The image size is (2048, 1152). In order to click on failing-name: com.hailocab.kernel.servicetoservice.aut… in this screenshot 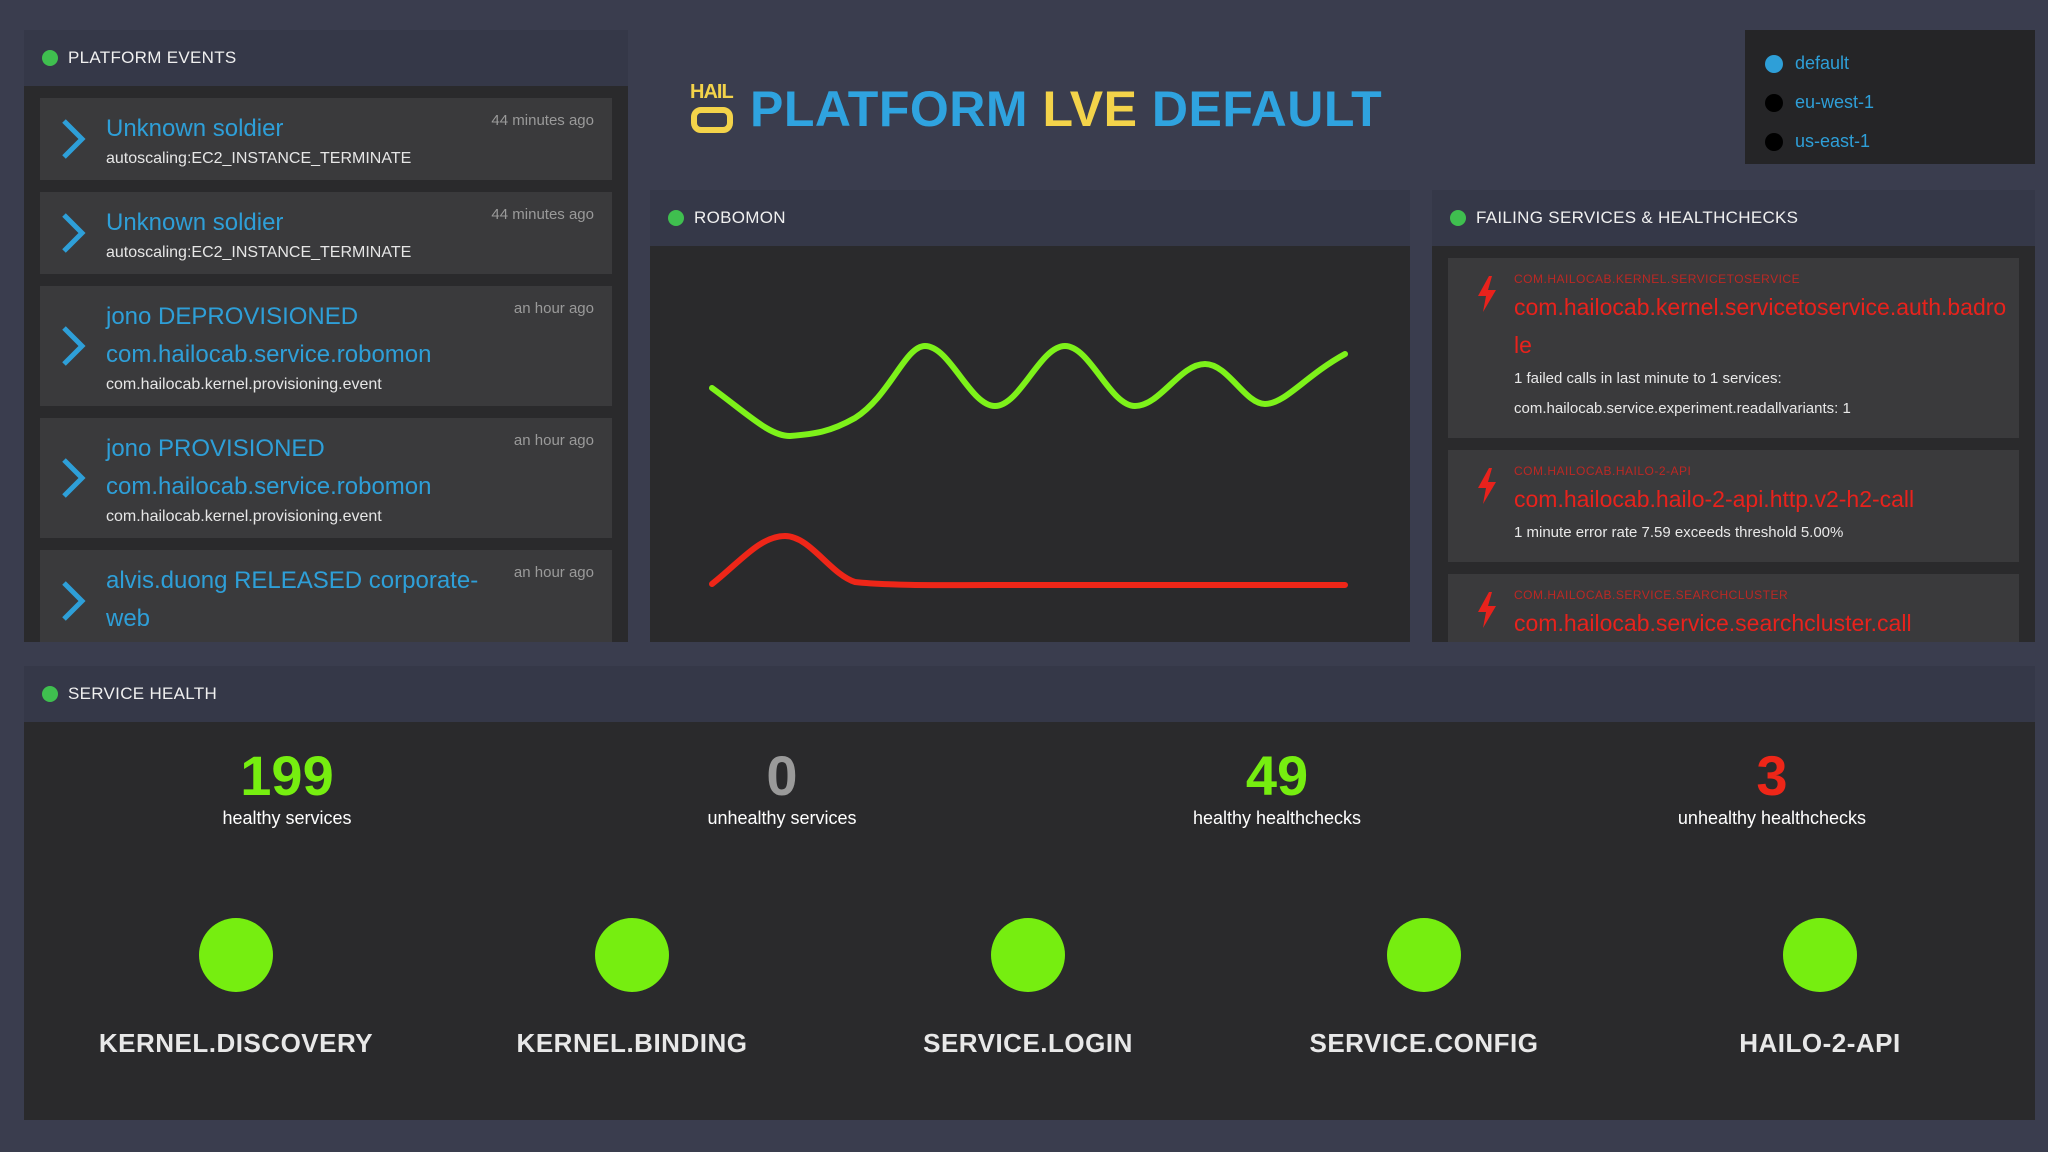, I will do `click(1760, 326)`.